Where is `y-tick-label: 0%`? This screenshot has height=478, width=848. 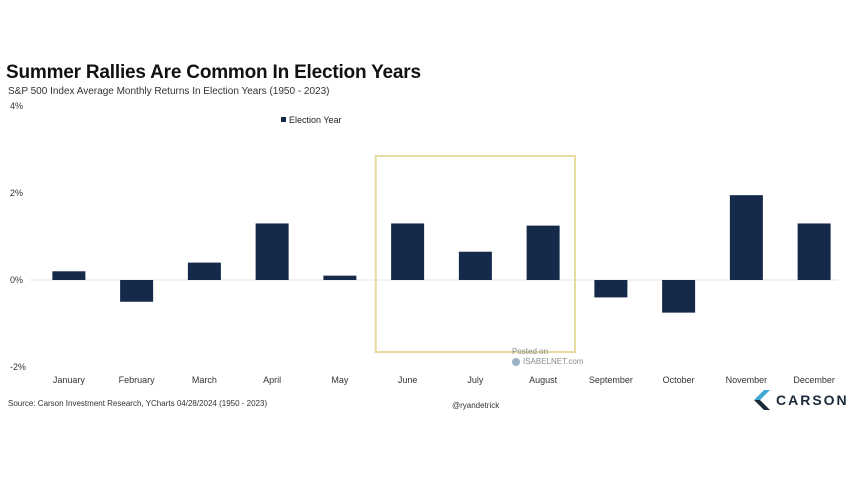
y-tick-label: 0% is located at coordinates (16, 280).